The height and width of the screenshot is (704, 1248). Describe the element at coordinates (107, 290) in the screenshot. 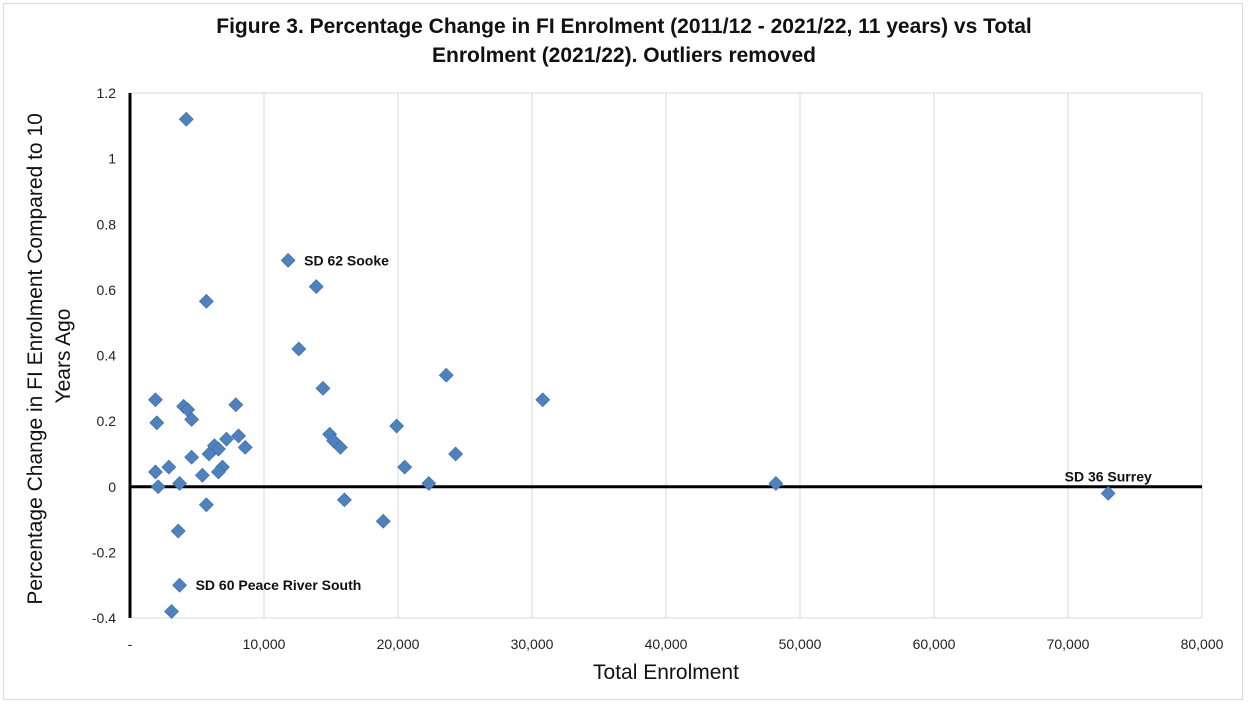

I see `y-tick-label: 0.6` at that location.